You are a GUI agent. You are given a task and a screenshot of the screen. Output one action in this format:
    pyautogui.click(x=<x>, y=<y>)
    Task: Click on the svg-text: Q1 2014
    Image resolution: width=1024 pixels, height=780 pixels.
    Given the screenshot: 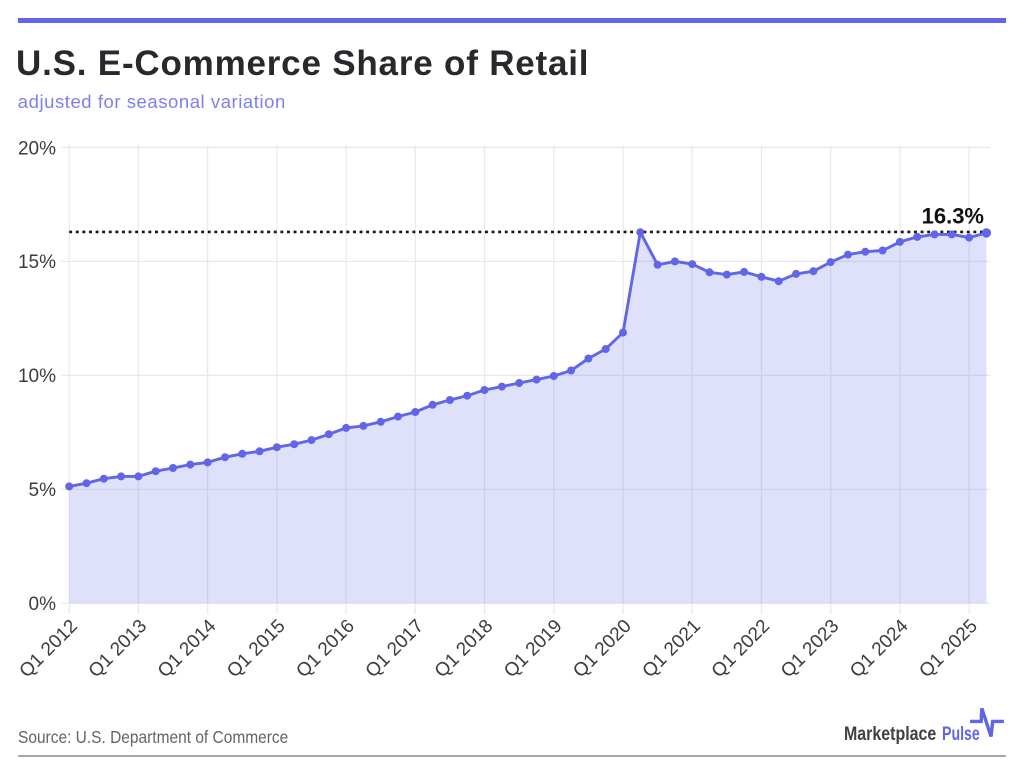 What is the action you would take?
    pyautogui.click(x=187, y=648)
    